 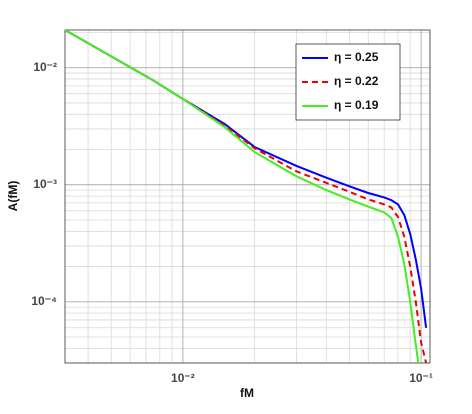 I want to click on y-tick-label: 10⁻⁴, so click(x=44, y=301).